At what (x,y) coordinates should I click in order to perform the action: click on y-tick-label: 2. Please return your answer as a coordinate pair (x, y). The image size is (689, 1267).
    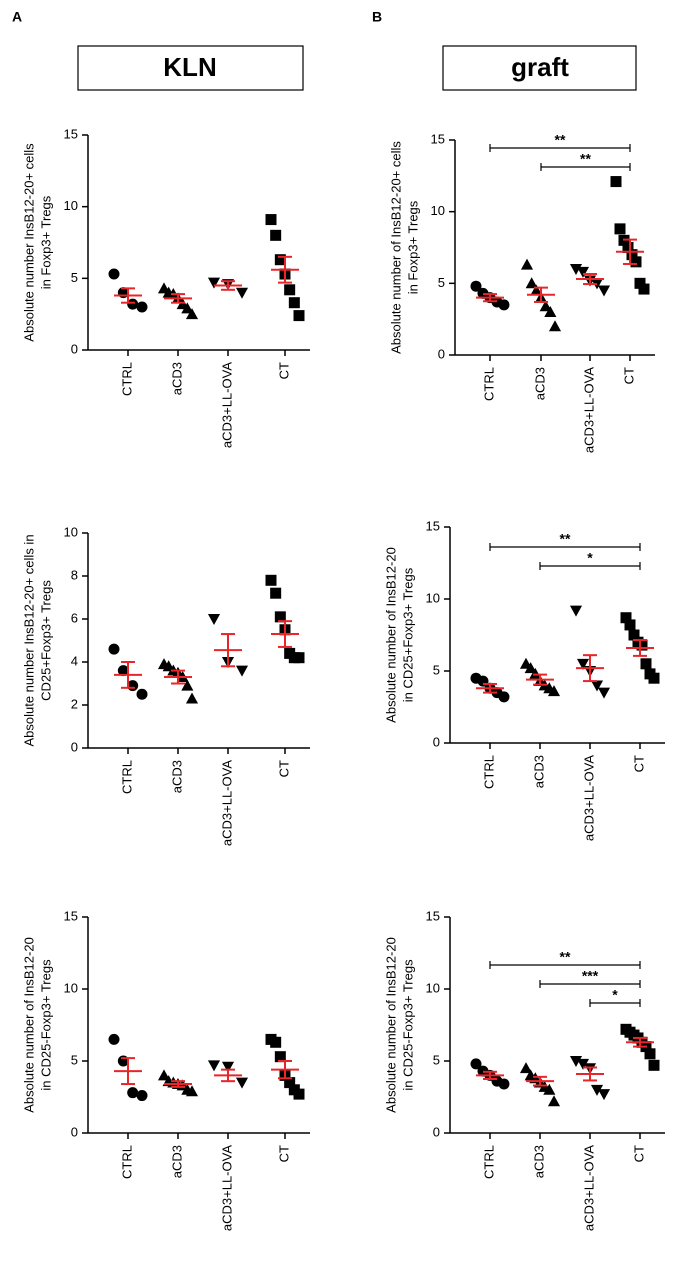
    Looking at the image, I should click on (74, 703).